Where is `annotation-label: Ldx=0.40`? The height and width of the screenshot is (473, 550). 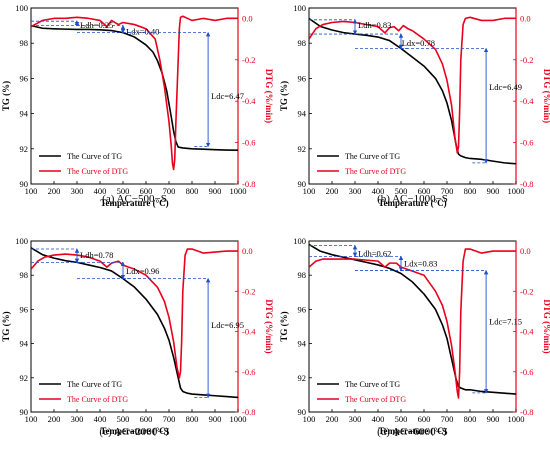 annotation-label: Ldx=0.40 is located at coordinates (142, 31).